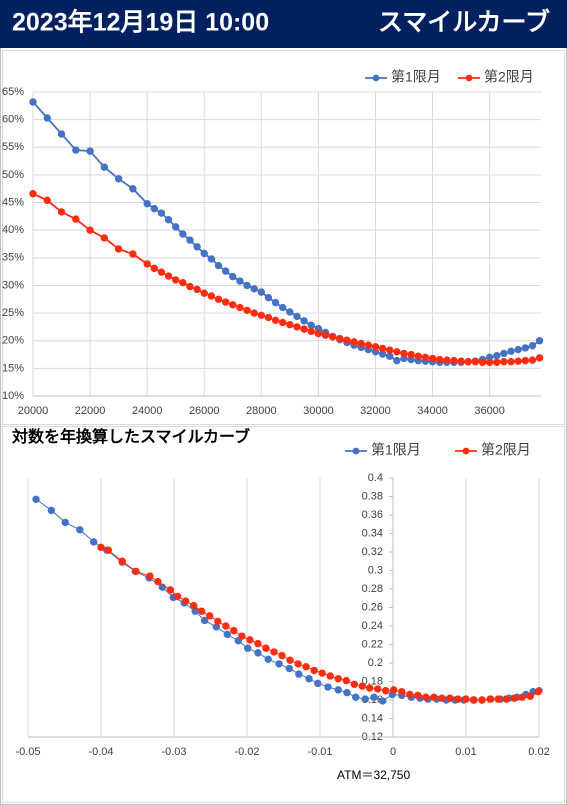 This screenshot has width=567, height=805. I want to click on x-tick-label: 0, so click(393, 752).